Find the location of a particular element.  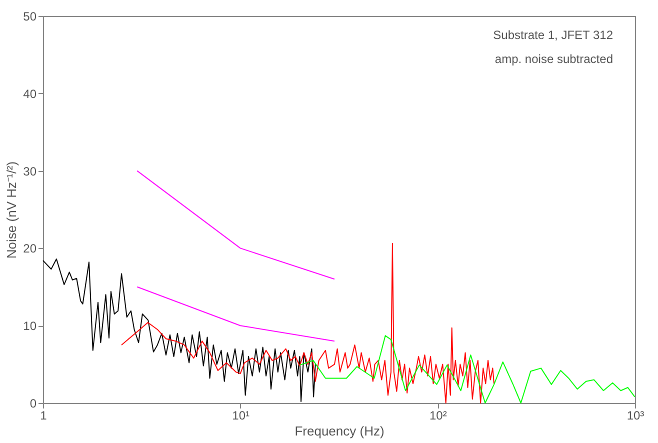

x-tick-label: 1 is located at coordinates (44, 415).